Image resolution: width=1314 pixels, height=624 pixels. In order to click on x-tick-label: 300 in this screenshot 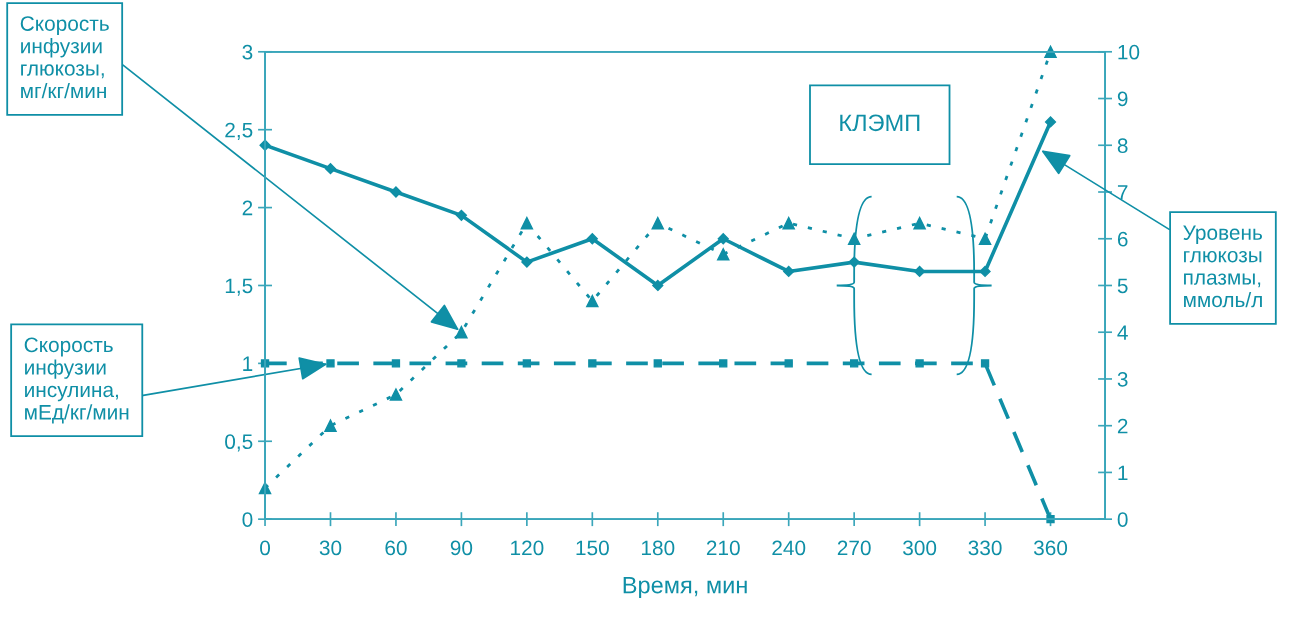, I will do `click(920, 548)`.